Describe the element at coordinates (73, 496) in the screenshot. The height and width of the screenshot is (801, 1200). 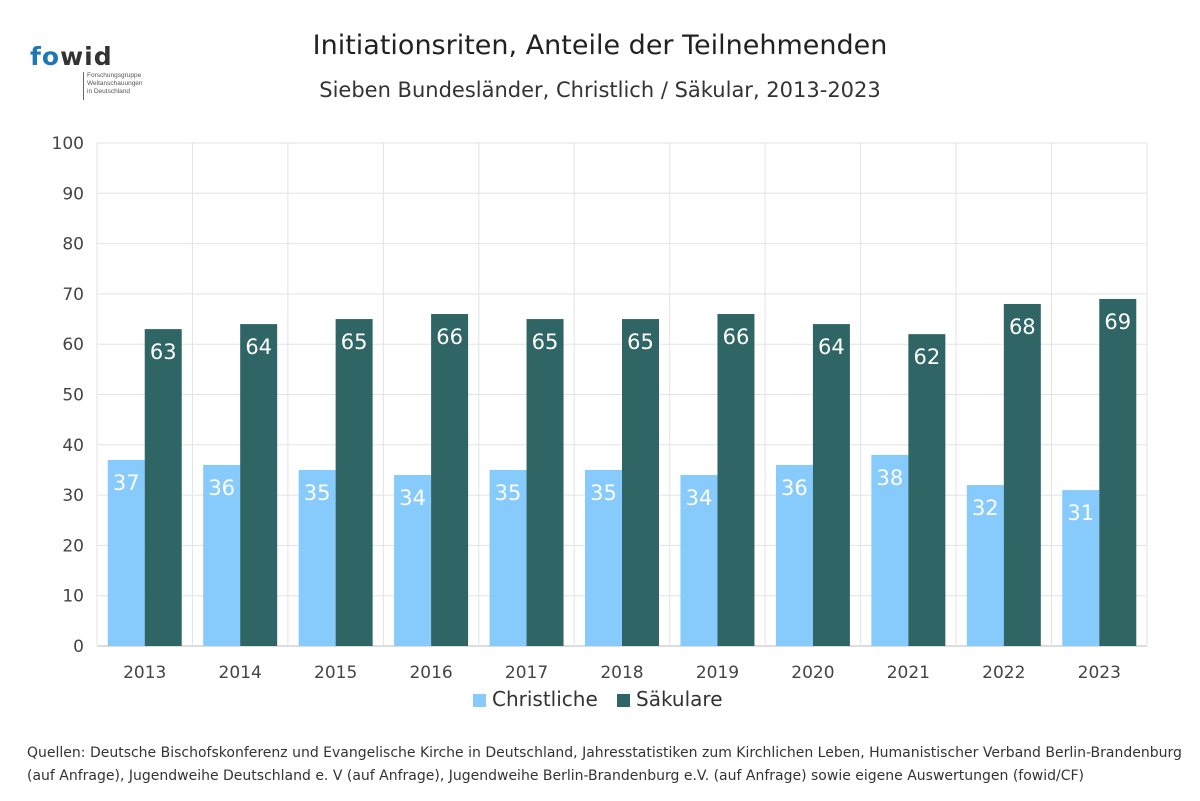
I see `y-tick-label: 30` at that location.